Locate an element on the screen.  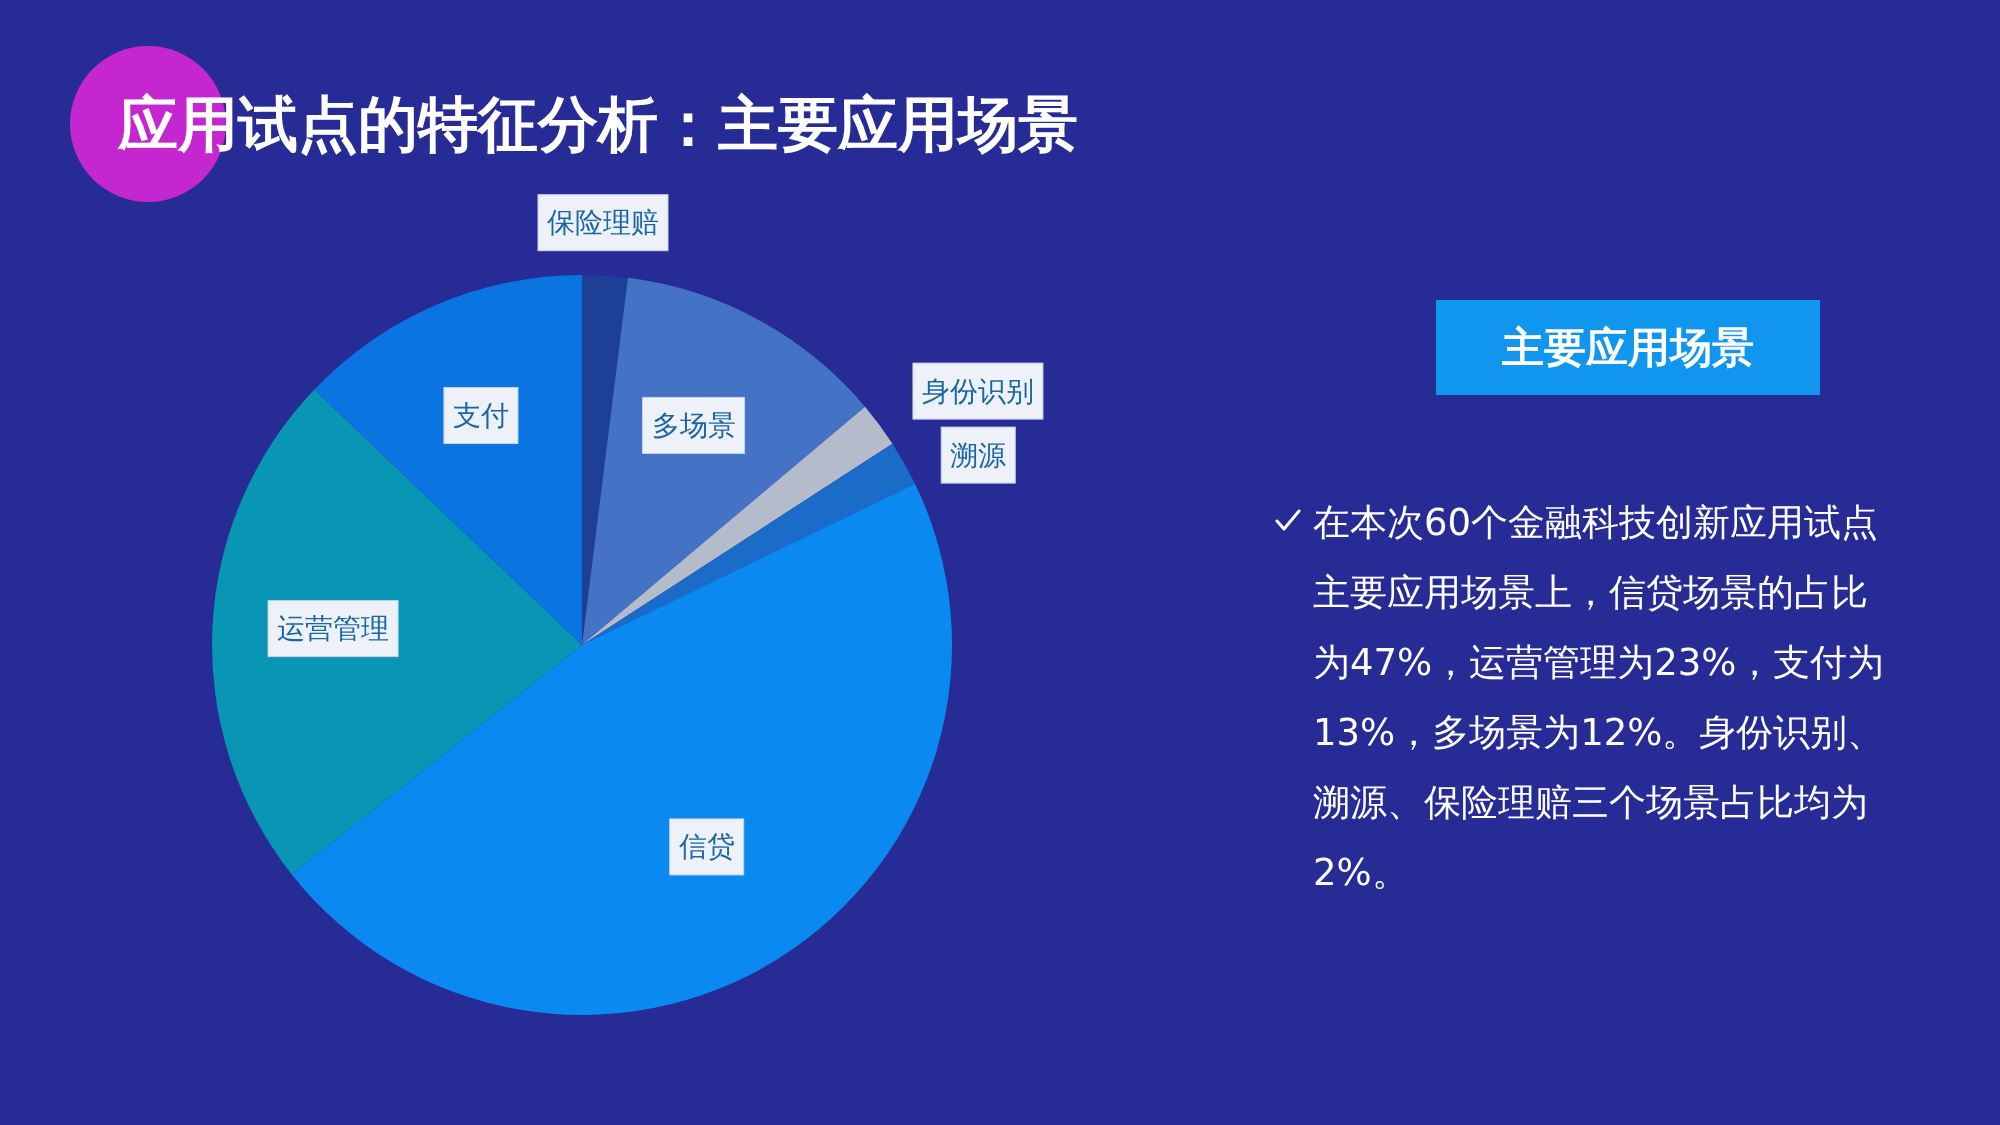
slice-label: 运营管理 is located at coordinates (333, 629).